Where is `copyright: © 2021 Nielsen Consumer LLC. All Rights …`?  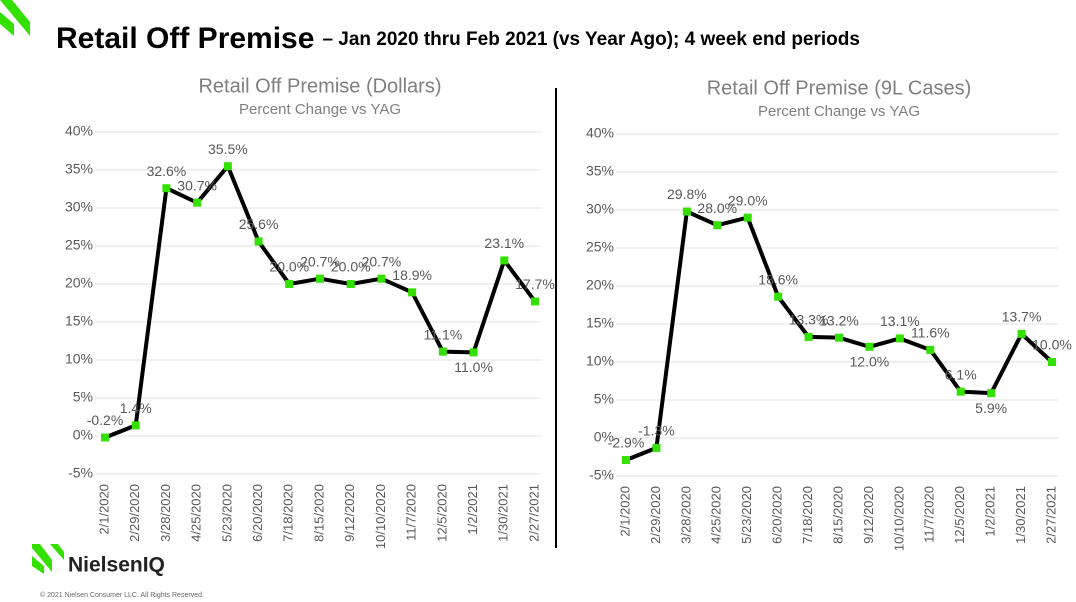 copyright: © 2021 Nielsen Consumer LLC. All Rights … is located at coordinates (122, 595).